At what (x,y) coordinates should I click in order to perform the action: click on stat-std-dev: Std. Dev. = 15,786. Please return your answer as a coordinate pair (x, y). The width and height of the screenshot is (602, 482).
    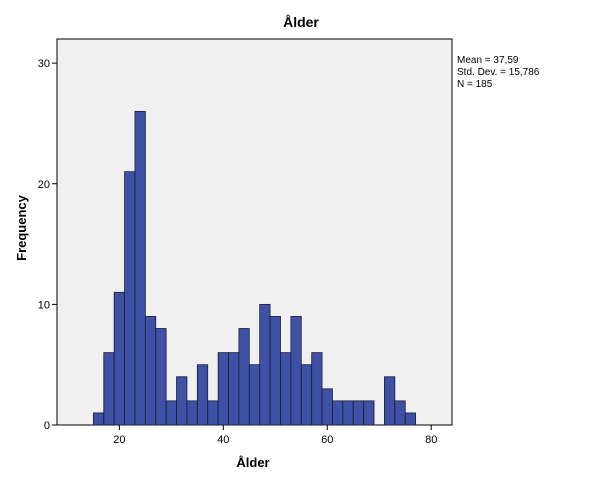
    Looking at the image, I should click on (498, 72).